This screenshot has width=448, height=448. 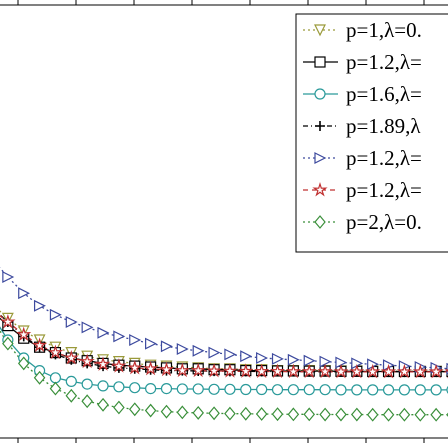 What do you see at coordinates (384, 94) in the screenshot?
I see `legend-label-3: p=1.6,λ=` at bounding box center [384, 94].